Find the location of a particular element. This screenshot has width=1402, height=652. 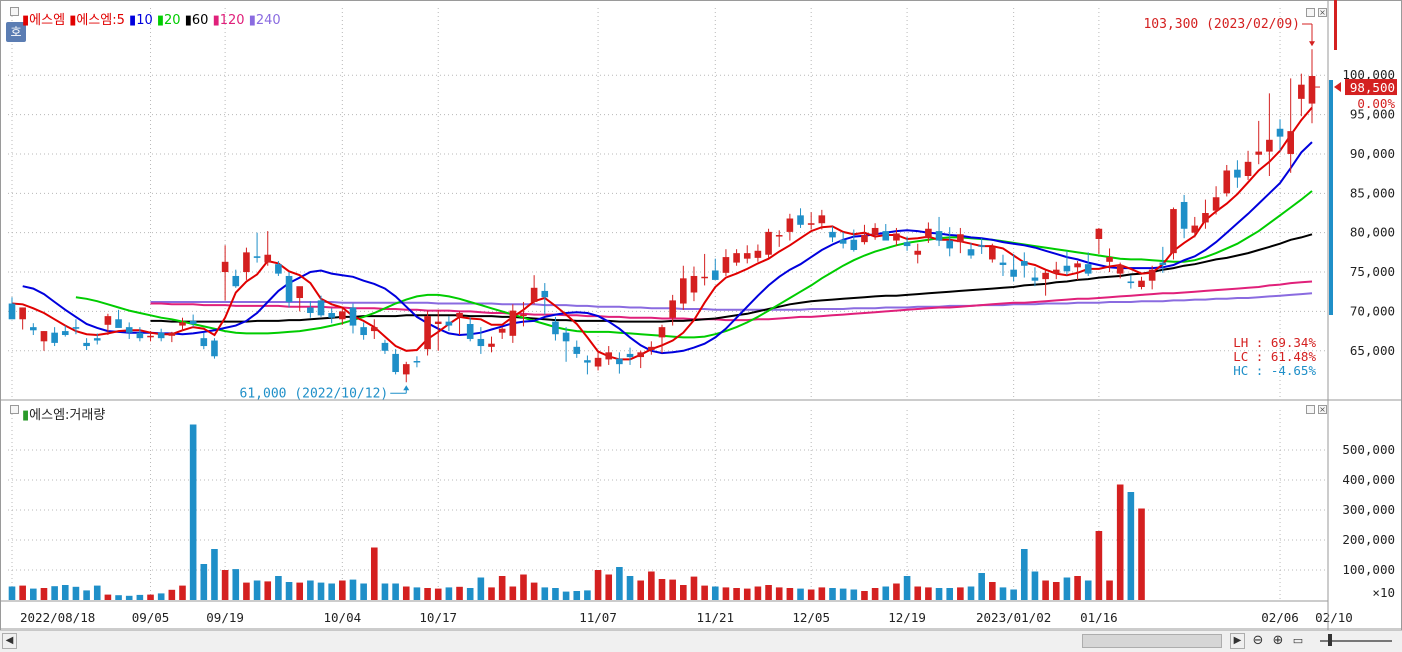

chart-scrollbar: ◀ ▶ ⊖ ⊕ ▭ is located at coordinates (701, 641).